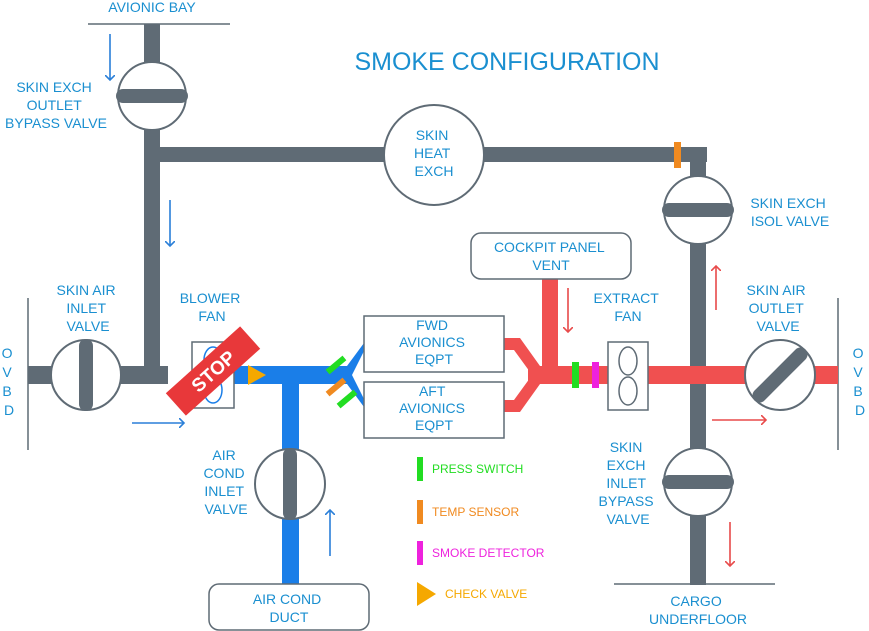 The width and height of the screenshot is (869, 631). I want to click on skin-exch-inlet-bypass-valve, so click(698, 482).